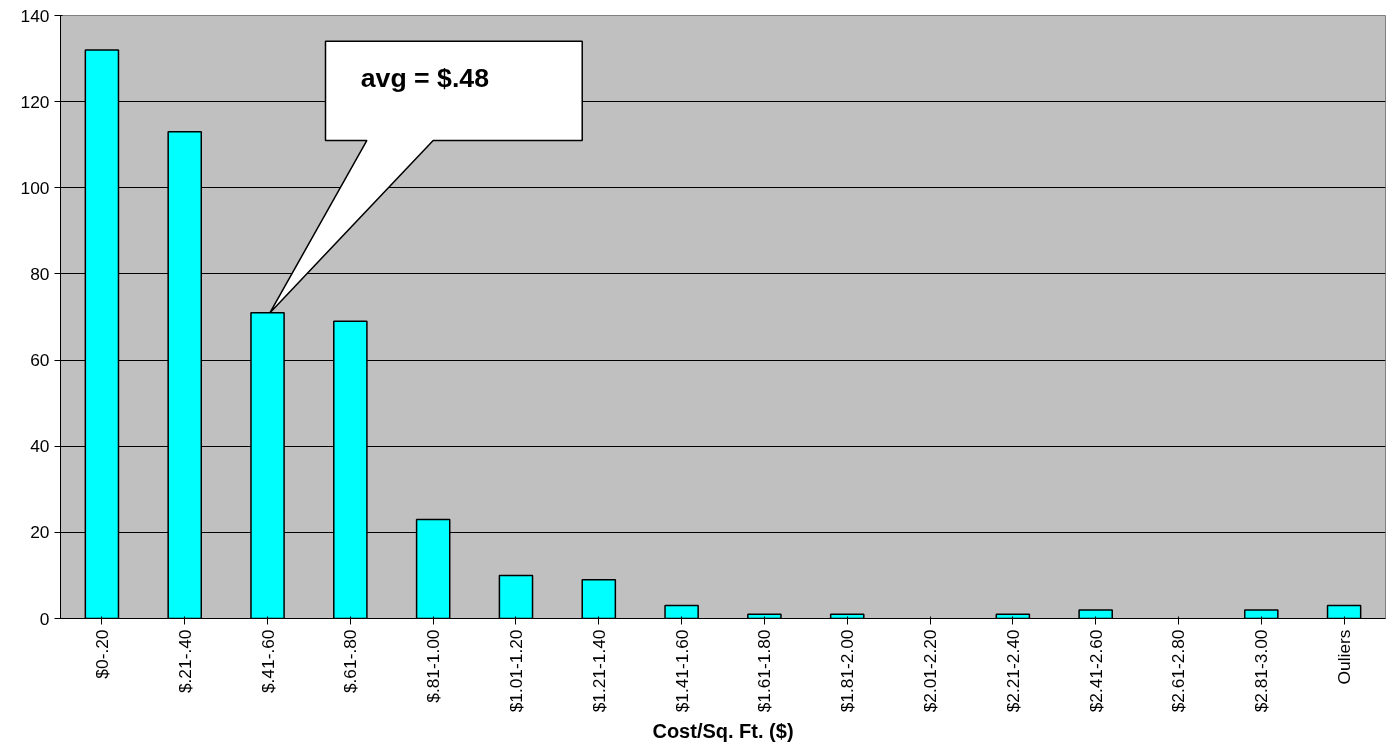 This screenshot has height=748, width=1393. What do you see at coordinates (723, 731) in the screenshot?
I see `x-axis-title: Cost/Sq. Ft. ($)` at bounding box center [723, 731].